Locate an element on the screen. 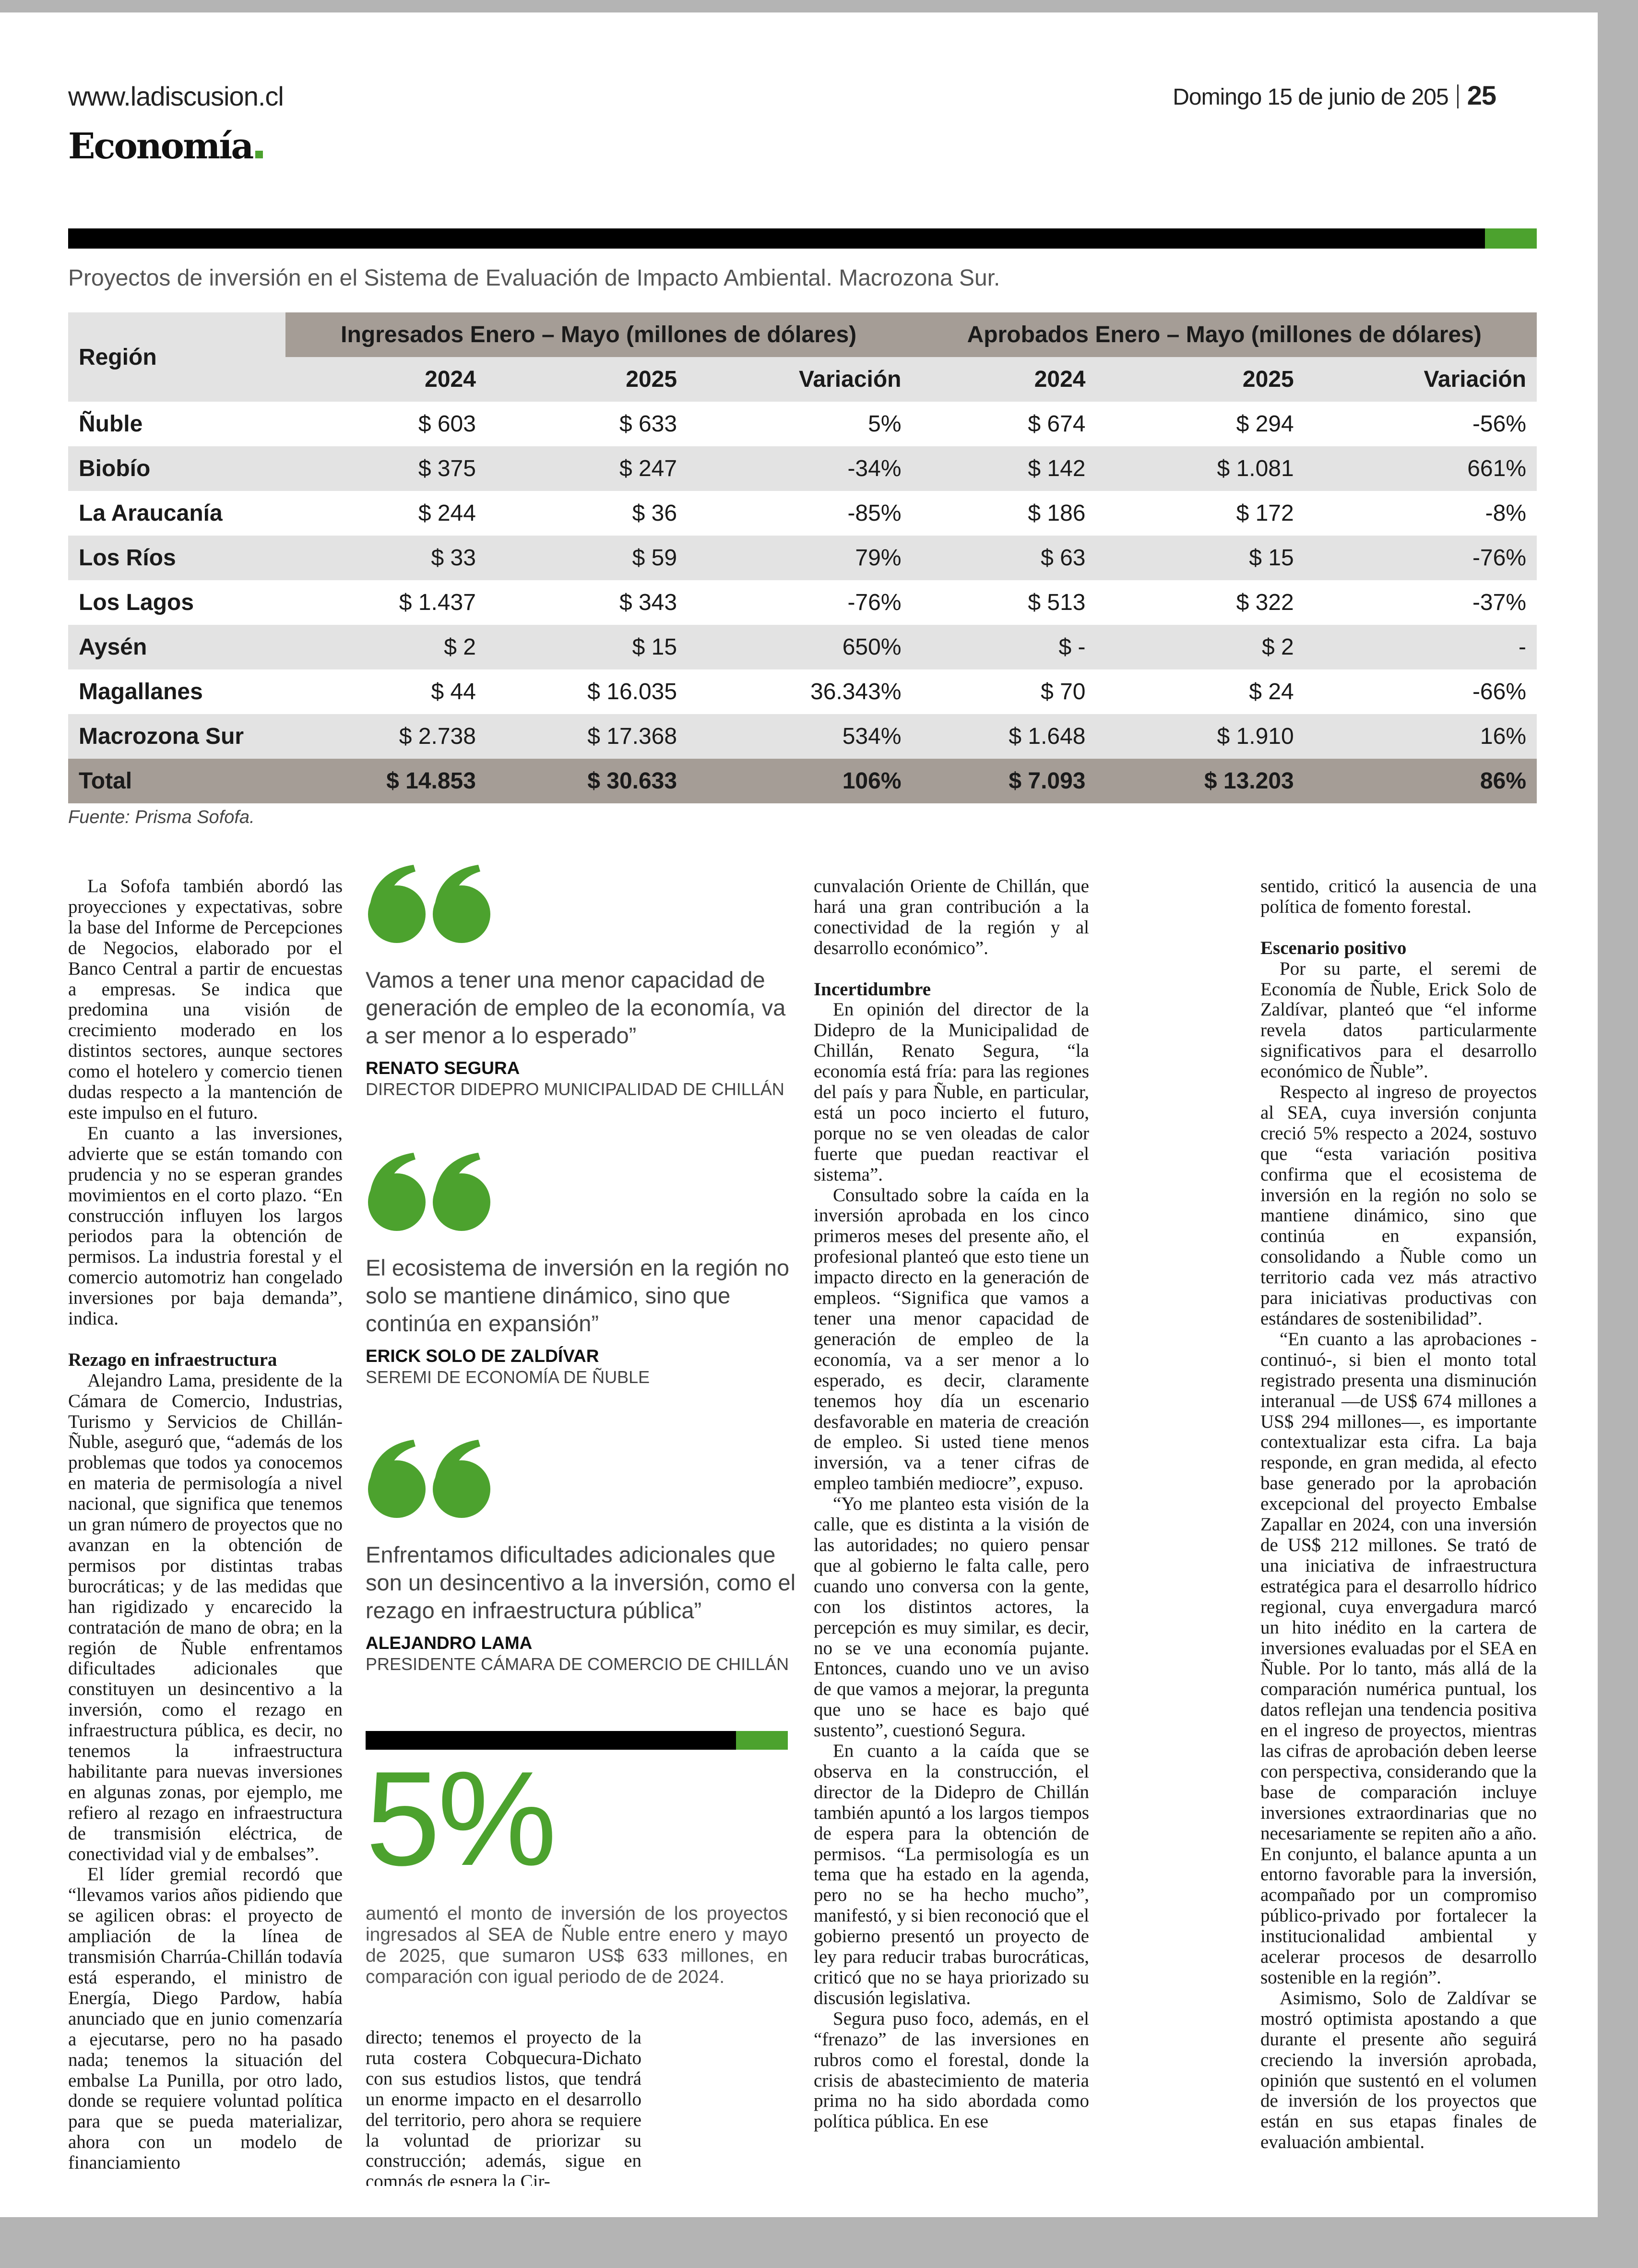 The image size is (1638, 2268). section-label: Economía is located at coordinates (161, 146).